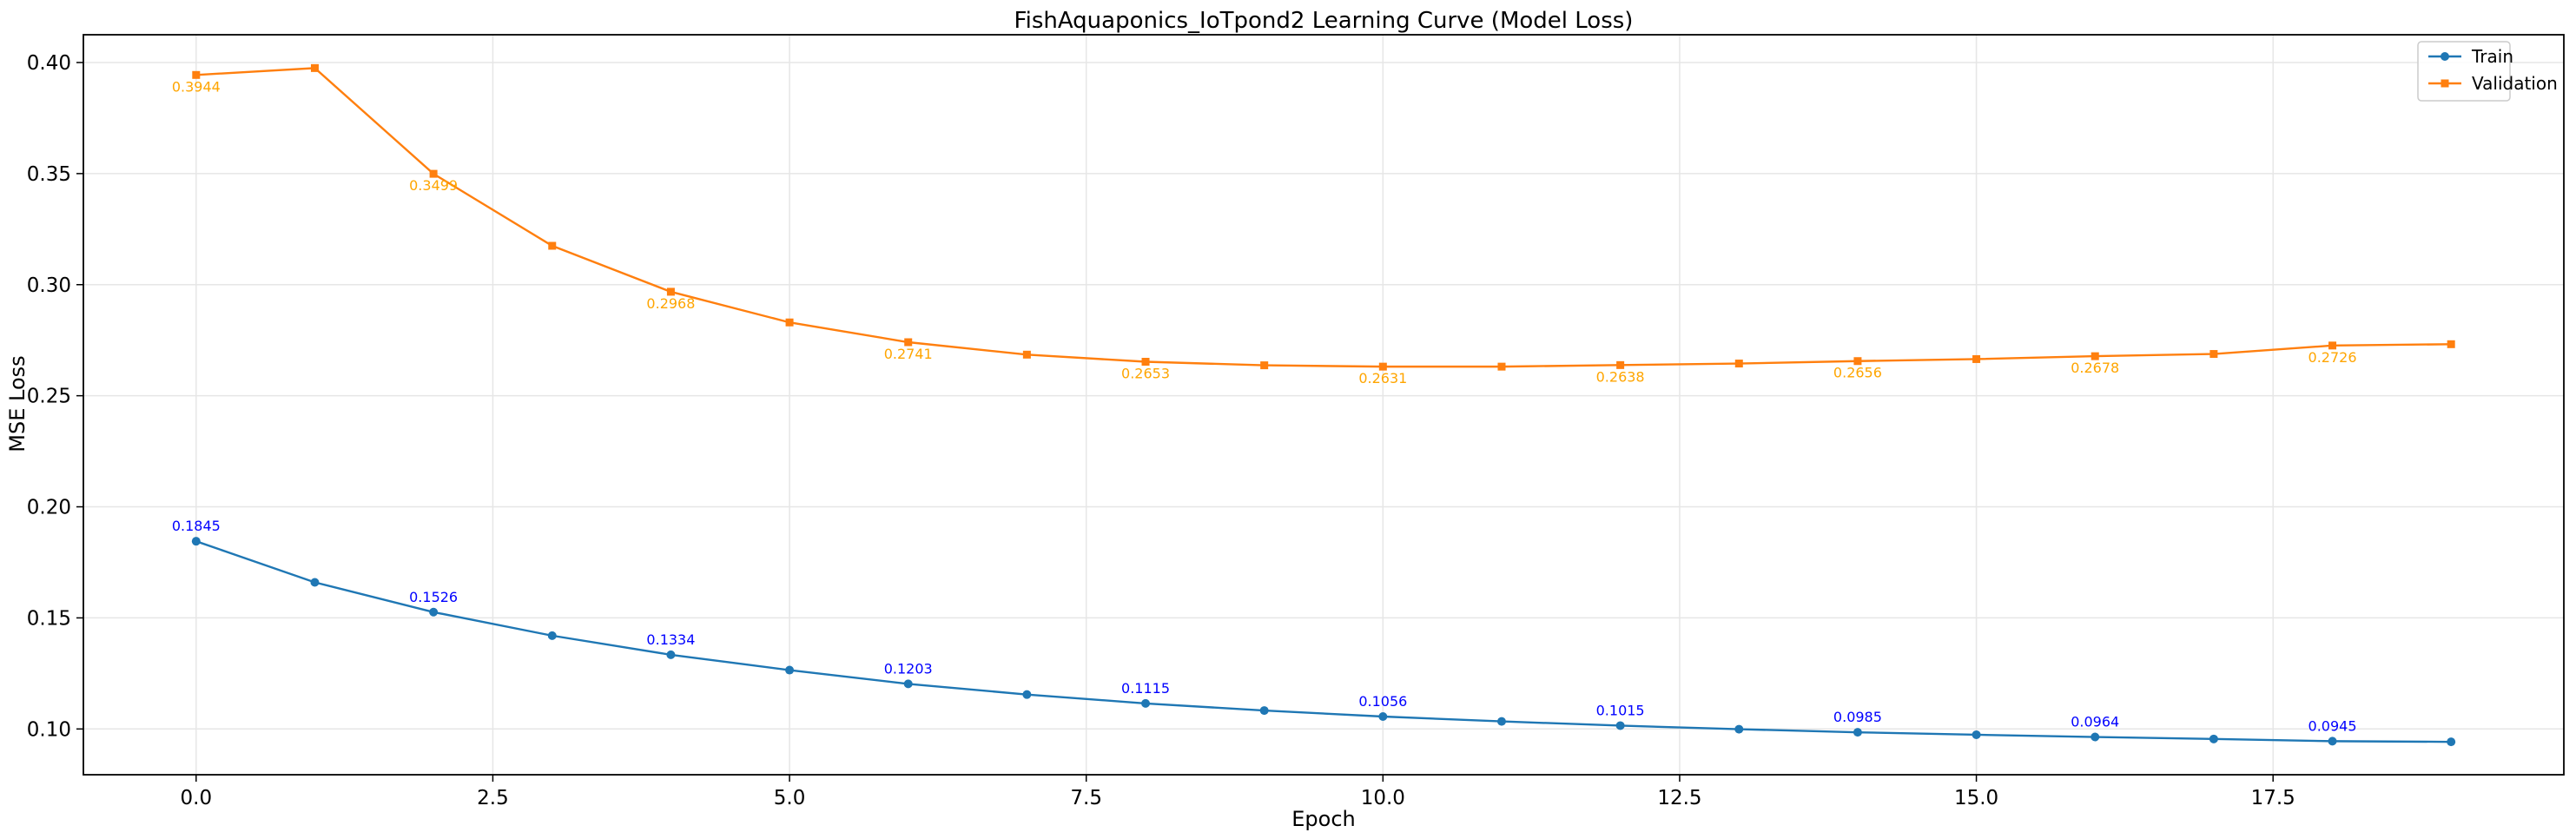  Describe the element at coordinates (49, 508) in the screenshot. I see `y-tick-label: 0.20` at that location.